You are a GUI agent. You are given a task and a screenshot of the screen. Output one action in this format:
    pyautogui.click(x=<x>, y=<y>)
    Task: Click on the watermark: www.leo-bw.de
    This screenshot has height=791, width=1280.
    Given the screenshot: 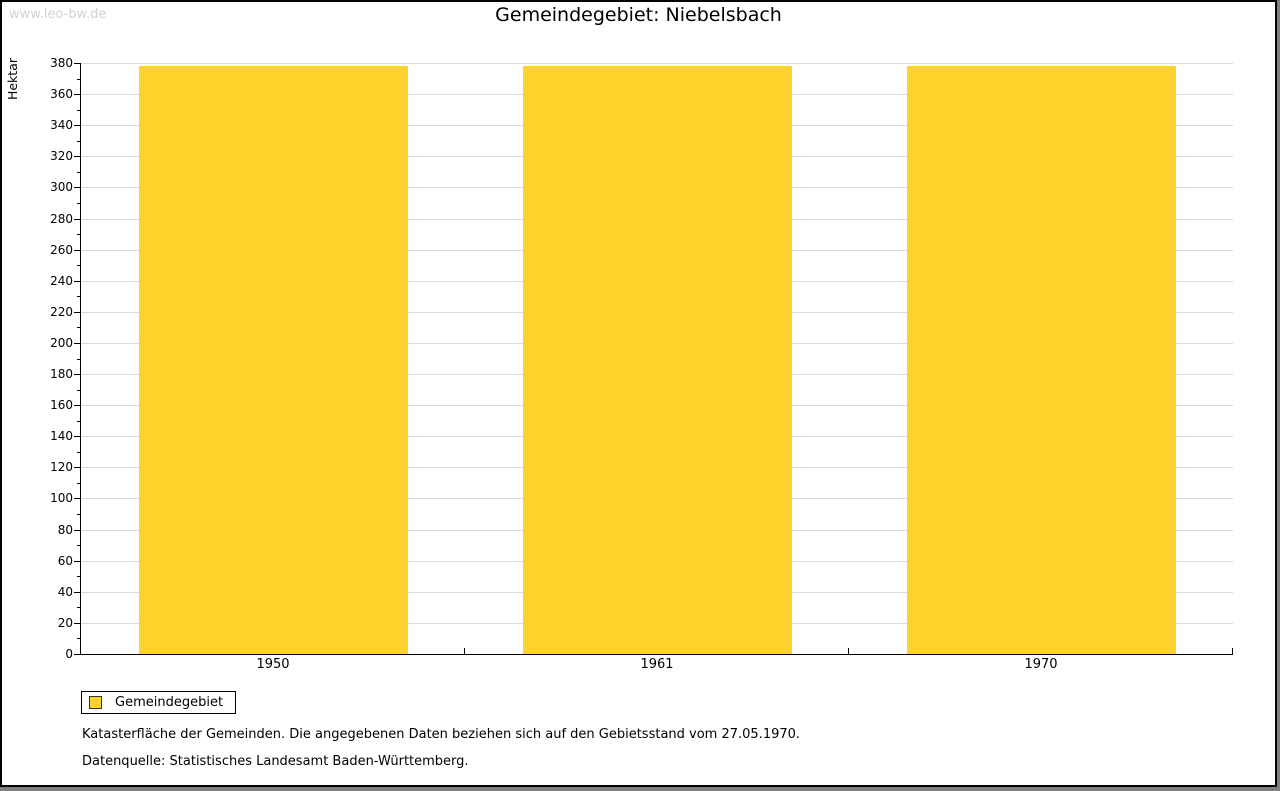 What is the action you would take?
    pyautogui.click(x=58, y=14)
    